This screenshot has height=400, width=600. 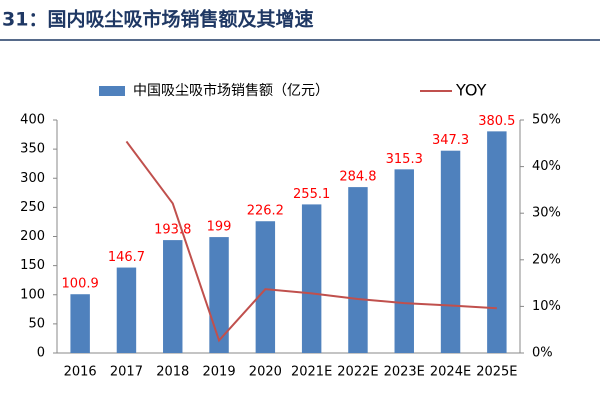 What do you see at coordinates (496, 121) in the screenshot?
I see `value-label: 380.5` at bounding box center [496, 121].